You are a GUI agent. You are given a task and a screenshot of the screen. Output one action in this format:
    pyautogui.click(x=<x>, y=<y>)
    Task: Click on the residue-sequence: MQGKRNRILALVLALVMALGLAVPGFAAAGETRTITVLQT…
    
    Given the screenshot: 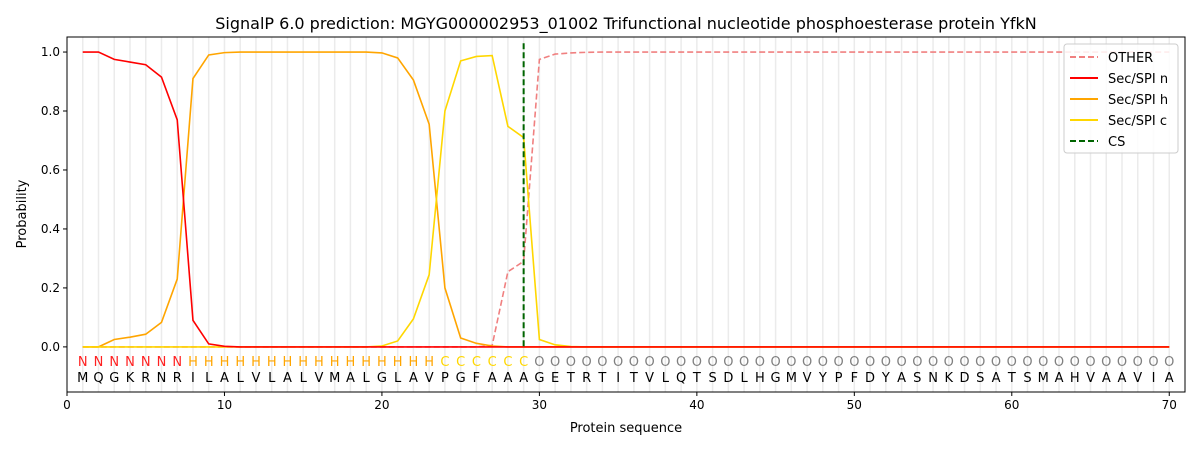 What is the action you would take?
    pyautogui.click(x=625, y=378)
    